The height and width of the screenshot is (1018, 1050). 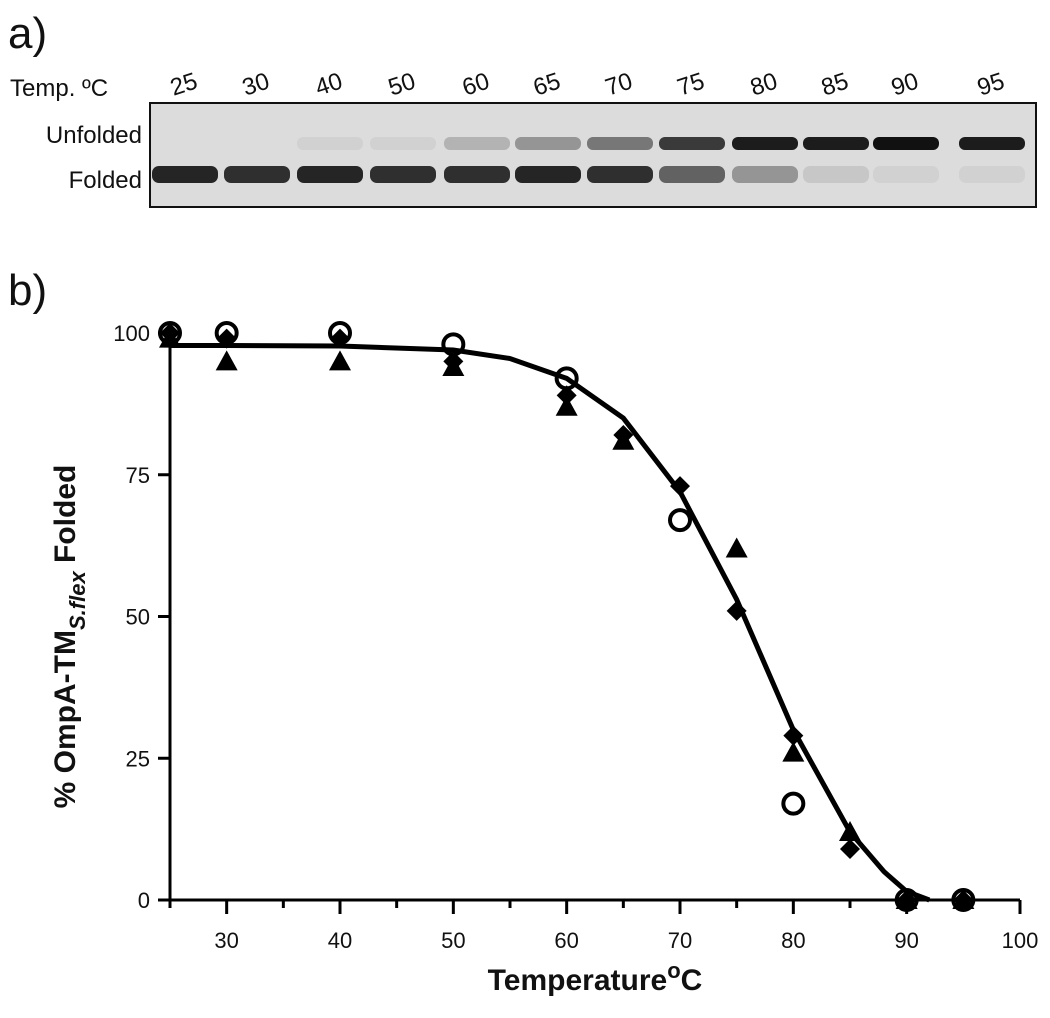 I want to click on x-tick-label: 60, so click(x=566, y=940).